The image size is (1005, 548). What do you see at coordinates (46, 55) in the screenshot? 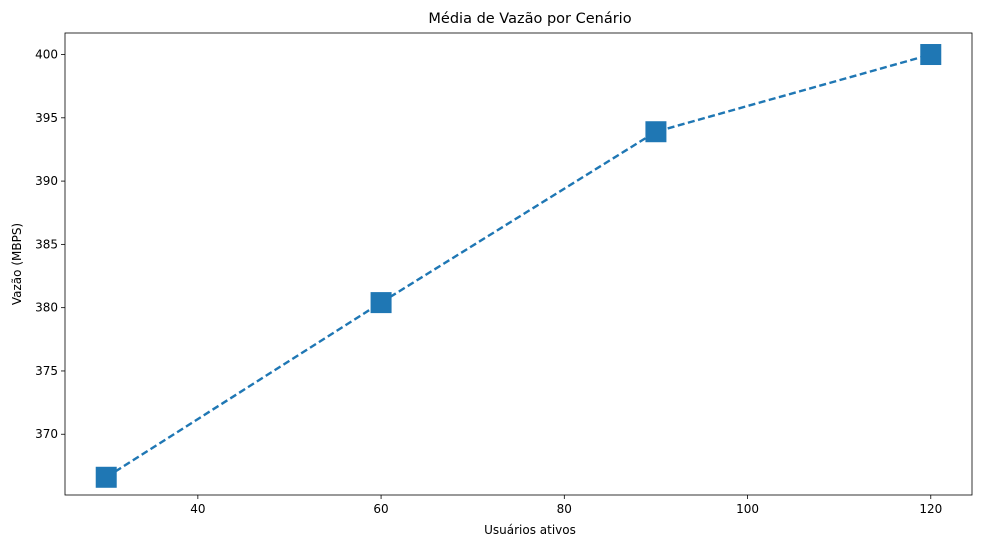
I see `y-tick-label: 400` at bounding box center [46, 55].